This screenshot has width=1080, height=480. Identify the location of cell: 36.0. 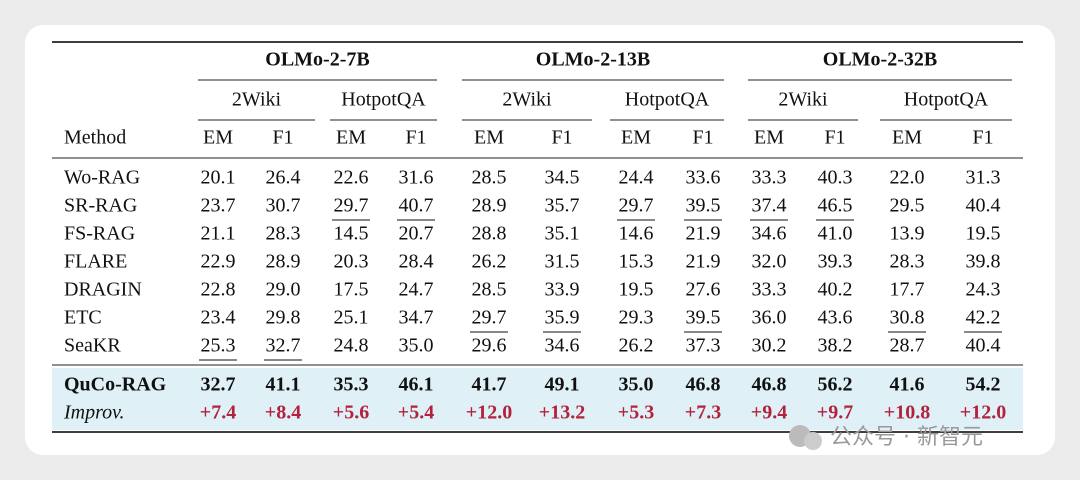
(769, 318).